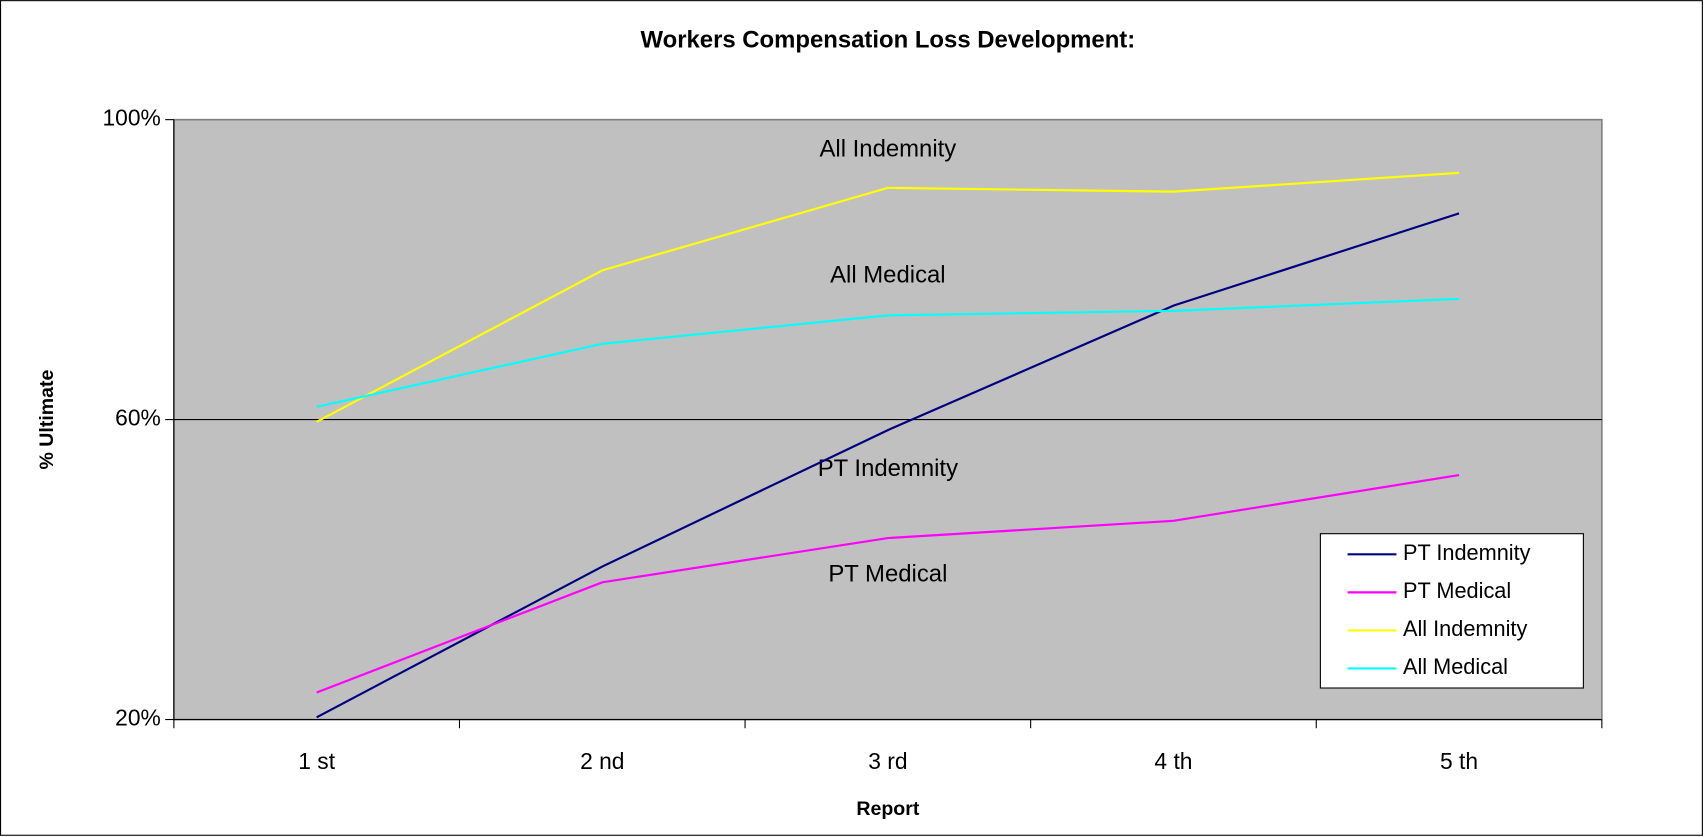 This screenshot has height=837, width=1704. Describe the element at coordinates (887, 573) in the screenshot. I see `annotation: PT Medical` at that location.